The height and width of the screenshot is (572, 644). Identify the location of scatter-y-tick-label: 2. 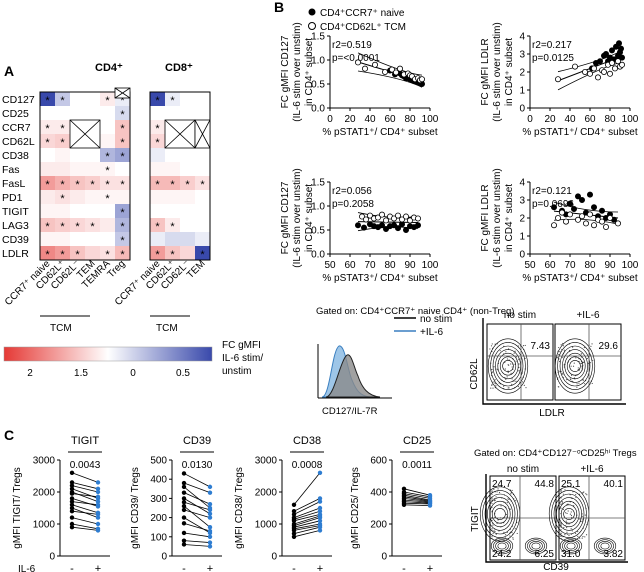
(522, 219).